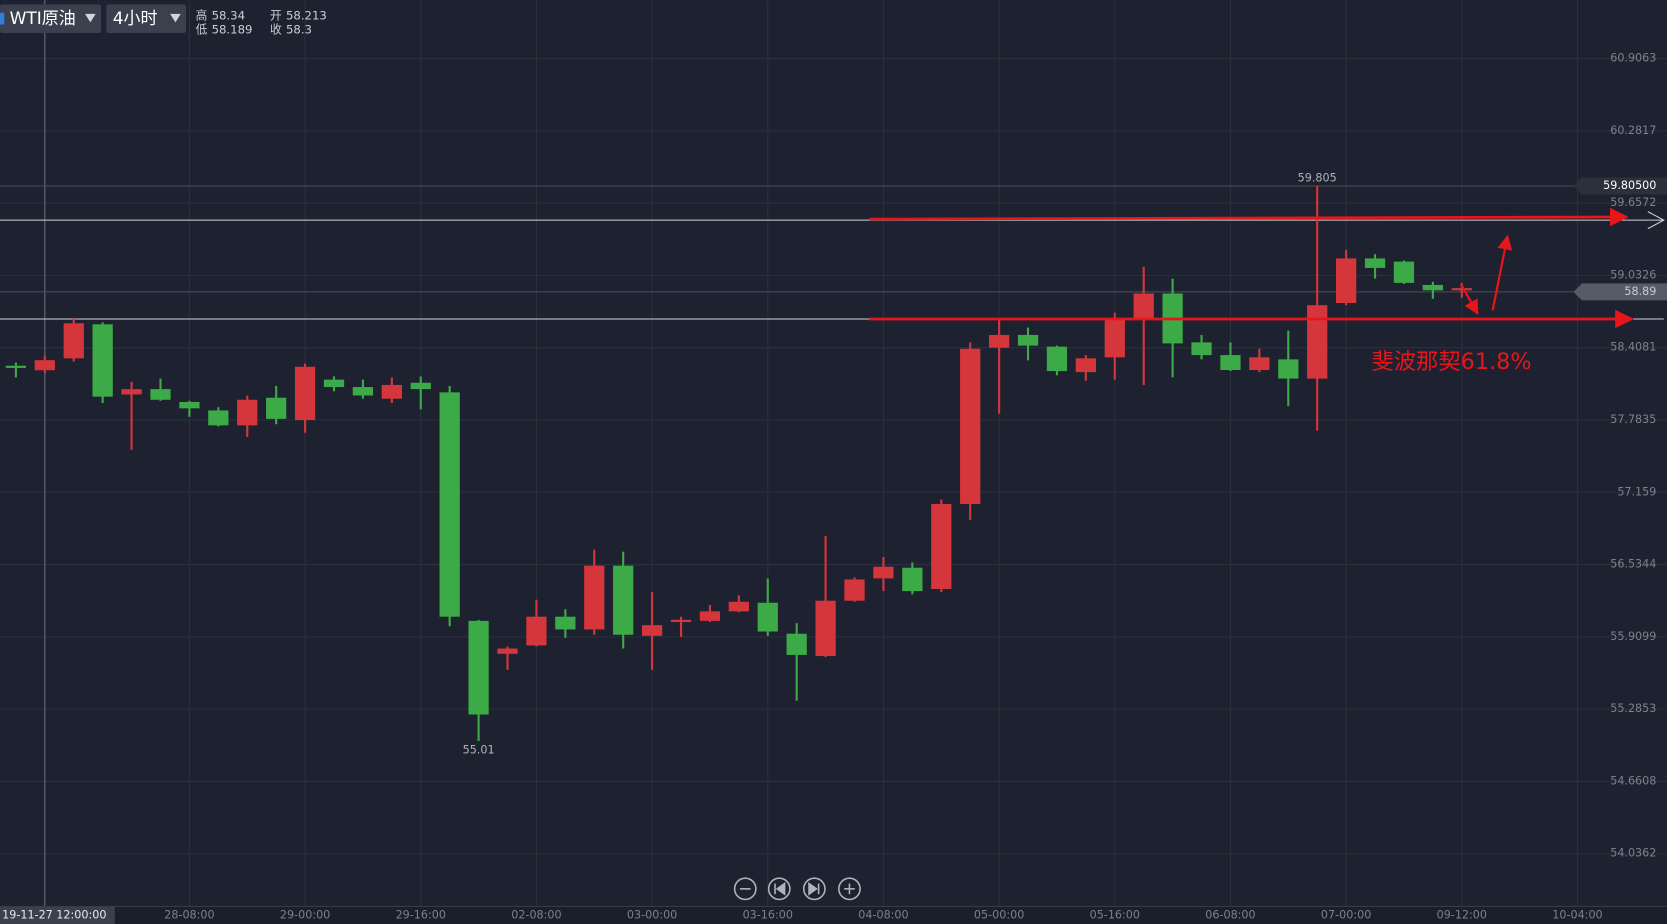 This screenshot has height=924, width=1667. What do you see at coordinates (1633, 780) in the screenshot?
I see `y-tick-label: 54.6608` at bounding box center [1633, 780].